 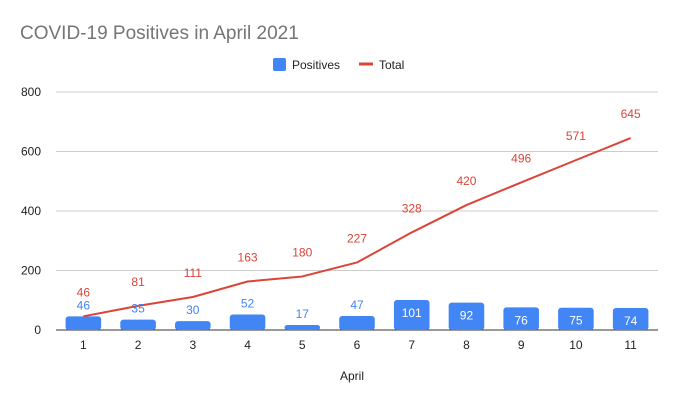 What do you see at coordinates (302, 345) in the screenshot?
I see `x-tick-label: 5` at bounding box center [302, 345].